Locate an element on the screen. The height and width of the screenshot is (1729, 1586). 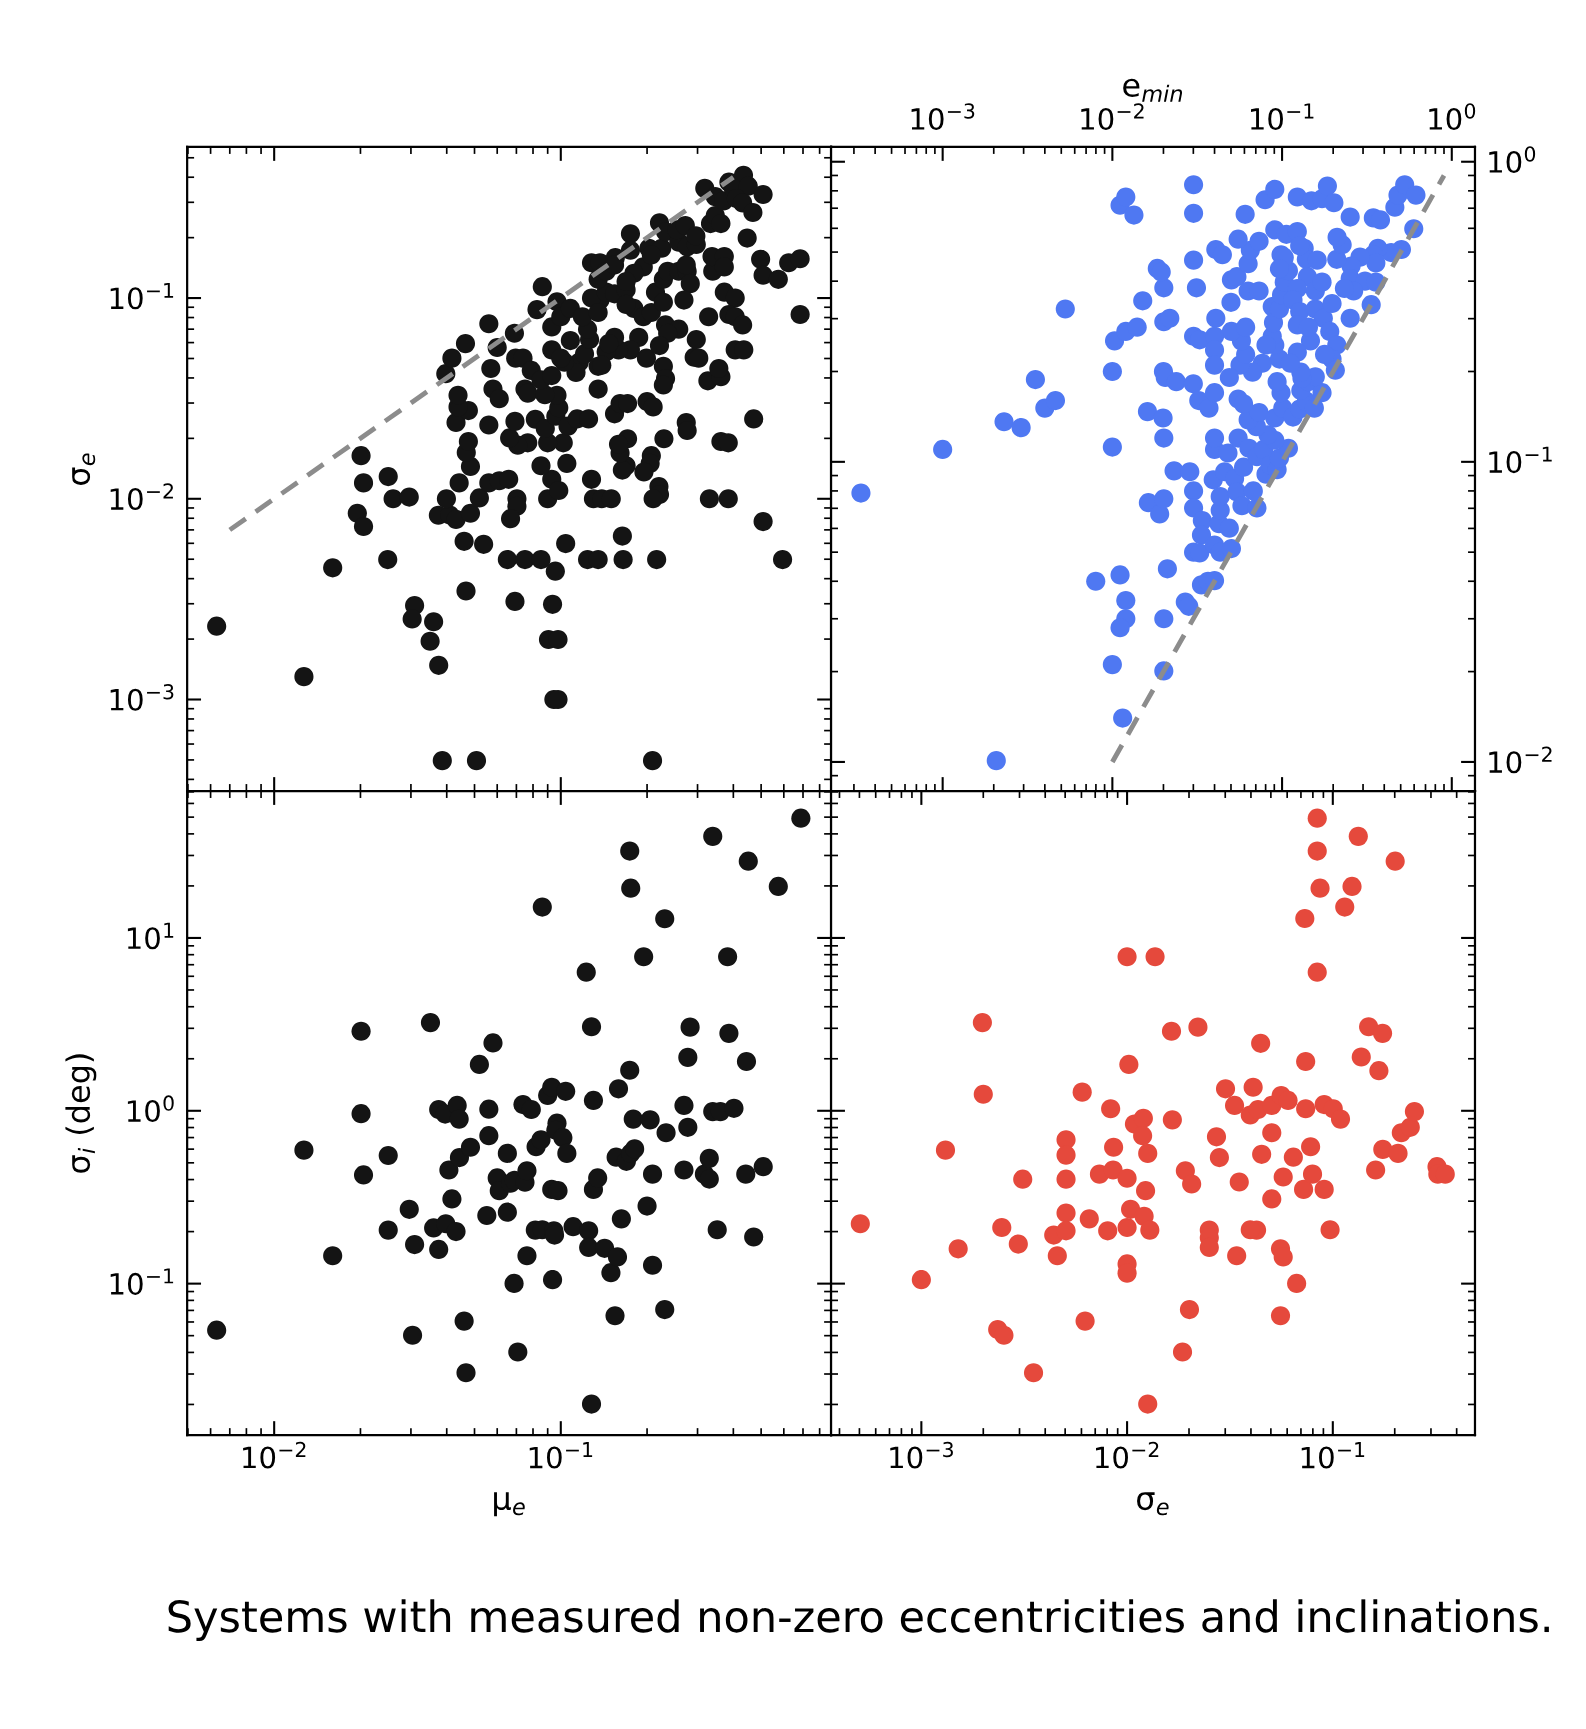
y-tick-label: 10$^{1}$ is located at coordinates (150, 936).